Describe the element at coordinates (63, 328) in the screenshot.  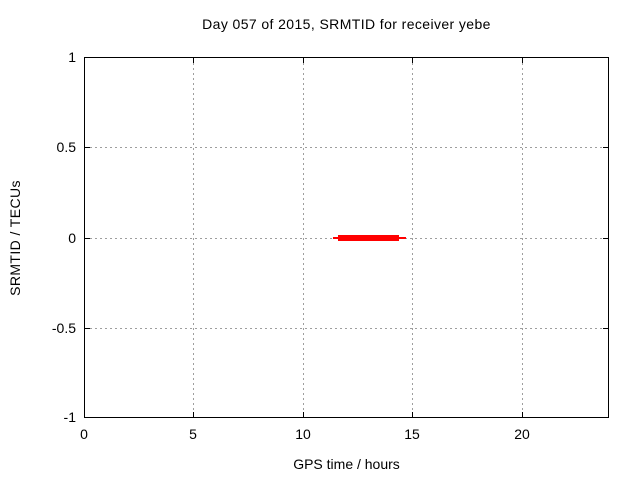
I see `y-tick-label: -0.5` at that location.